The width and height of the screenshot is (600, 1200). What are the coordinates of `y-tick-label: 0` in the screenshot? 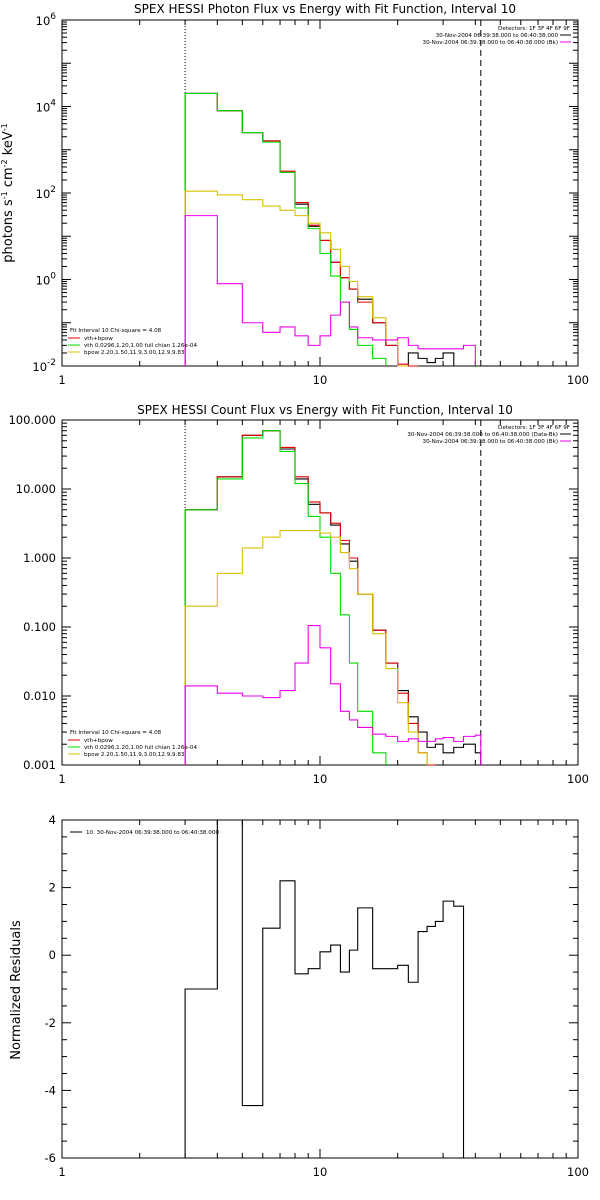 It's located at (52, 955).